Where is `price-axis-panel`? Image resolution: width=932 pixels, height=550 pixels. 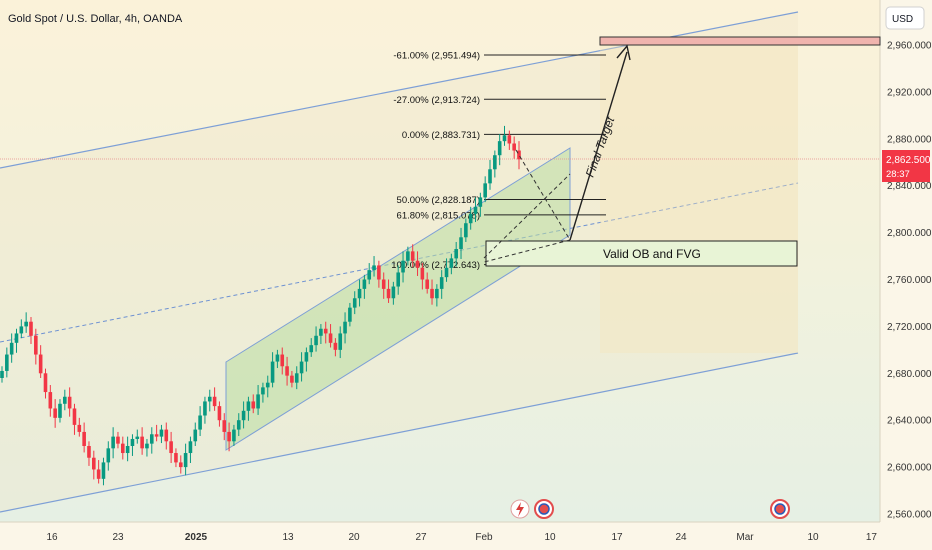 price-axis-panel is located at coordinates (906, 275).